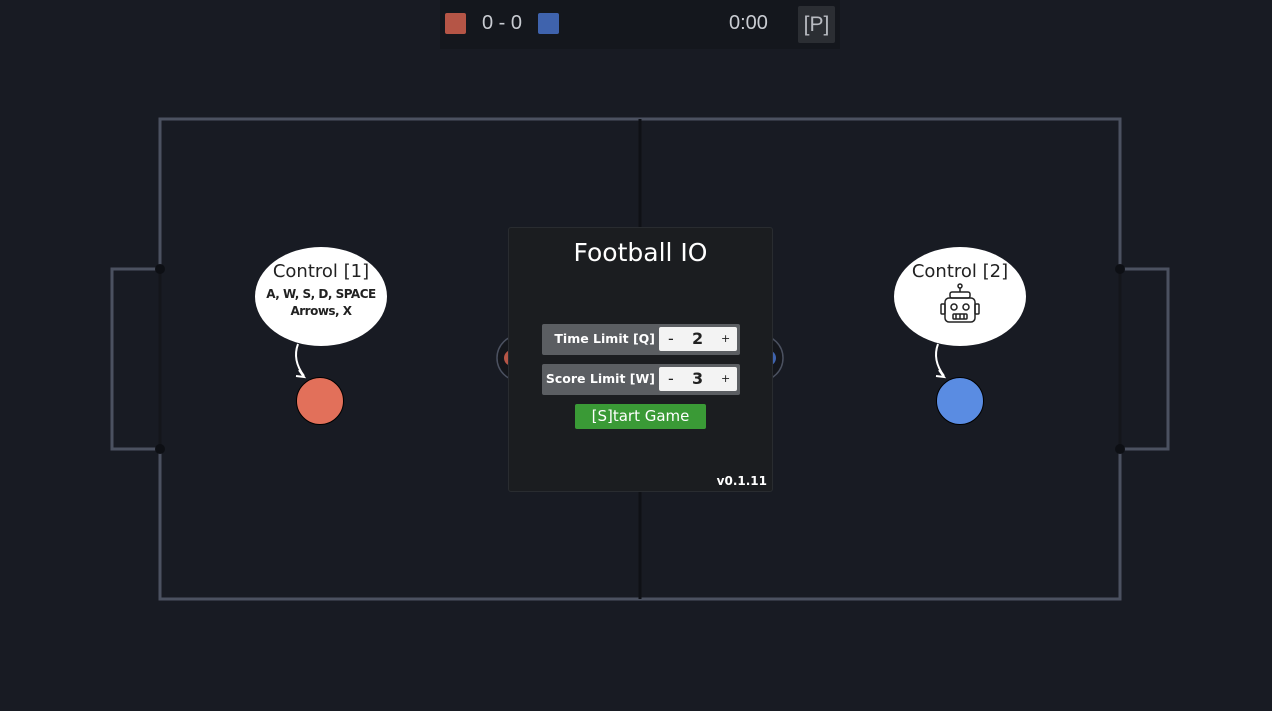  I want to click on score-limit-value: 3, so click(698, 378).